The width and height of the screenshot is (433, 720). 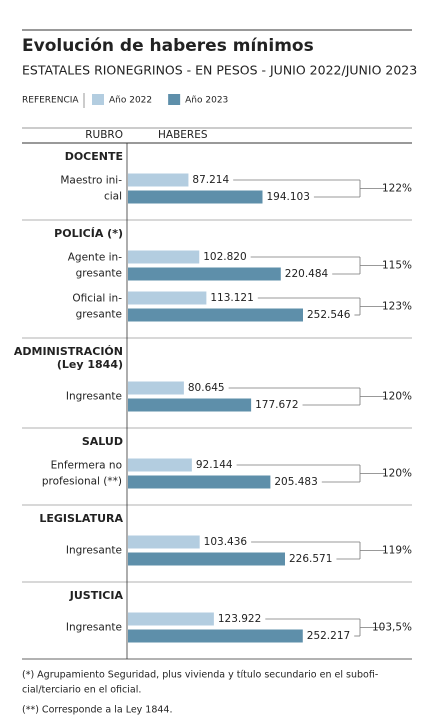 What do you see at coordinates (310, 559) in the screenshot?
I see `value-label: 226.571` at bounding box center [310, 559].